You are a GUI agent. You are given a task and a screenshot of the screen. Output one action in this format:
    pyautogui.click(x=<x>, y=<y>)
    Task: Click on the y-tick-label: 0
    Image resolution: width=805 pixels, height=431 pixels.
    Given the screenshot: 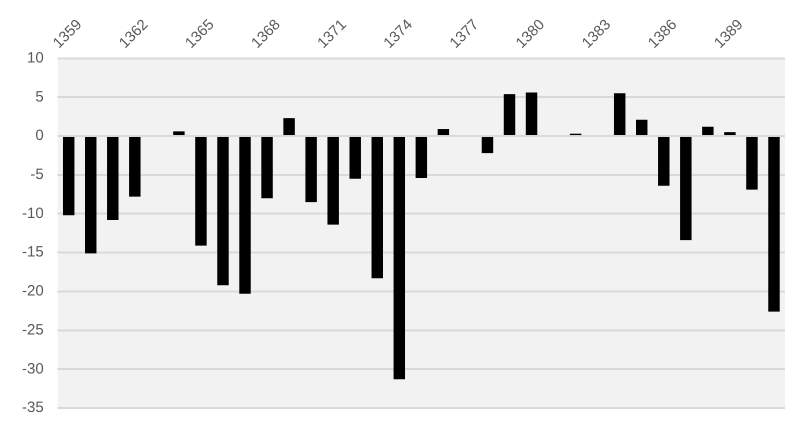 What is the action you would take?
    pyautogui.click(x=39, y=135)
    